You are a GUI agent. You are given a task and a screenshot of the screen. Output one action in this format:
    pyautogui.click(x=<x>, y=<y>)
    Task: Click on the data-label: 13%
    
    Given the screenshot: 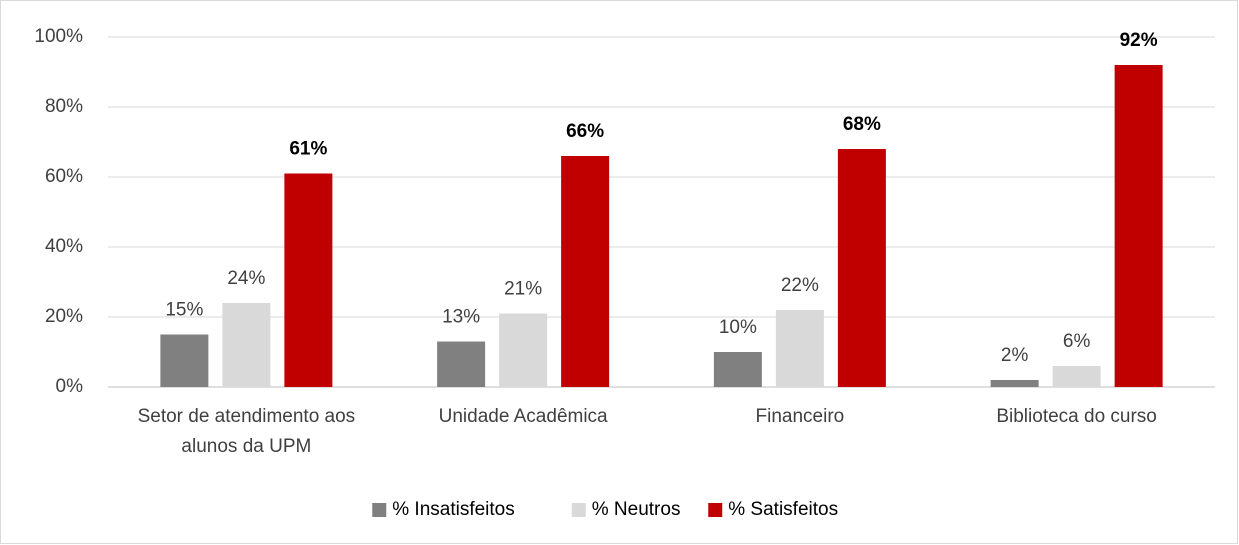 What is the action you would take?
    pyautogui.click(x=461, y=317)
    